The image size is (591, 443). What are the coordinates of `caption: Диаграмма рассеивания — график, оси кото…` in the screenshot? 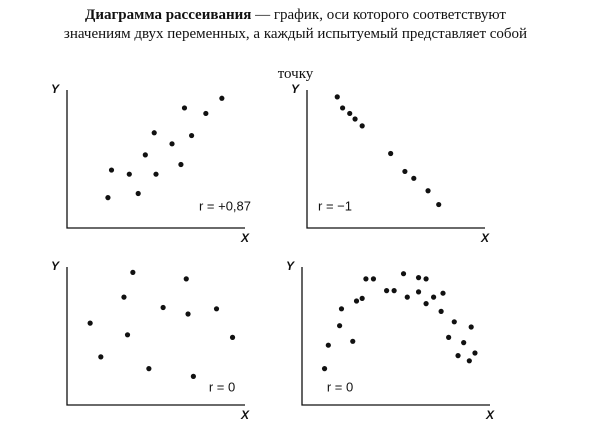 It's located at (295, 25).